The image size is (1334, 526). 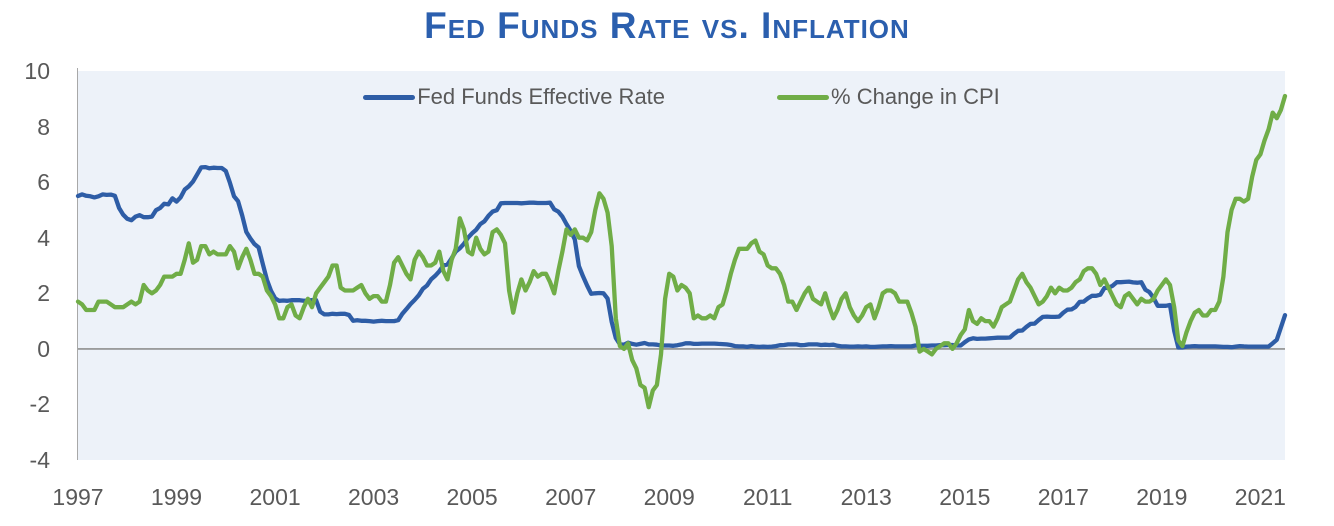 What do you see at coordinates (77, 264) in the screenshot?
I see `y-axis-line` at bounding box center [77, 264].